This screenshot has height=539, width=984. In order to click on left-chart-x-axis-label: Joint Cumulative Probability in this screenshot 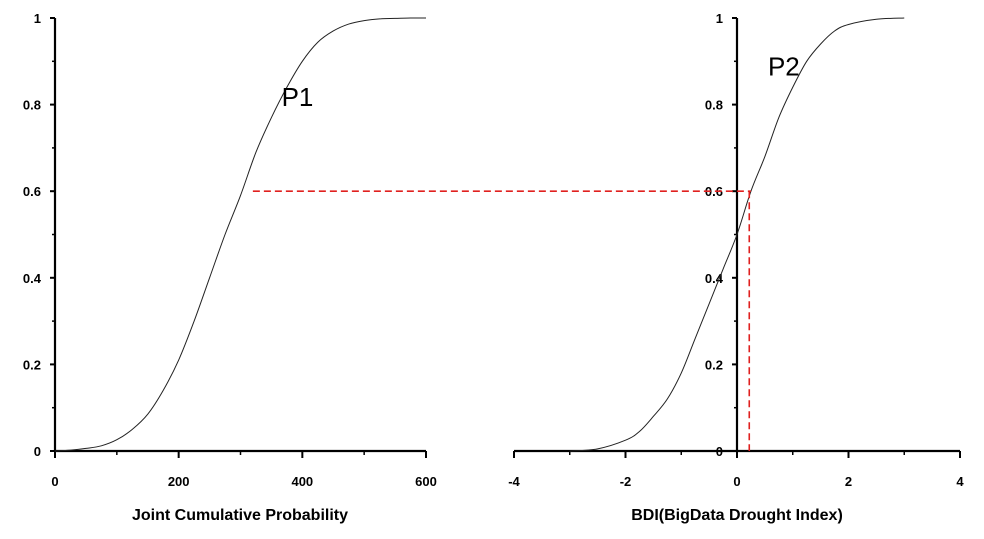, I will do `click(240, 515)`.